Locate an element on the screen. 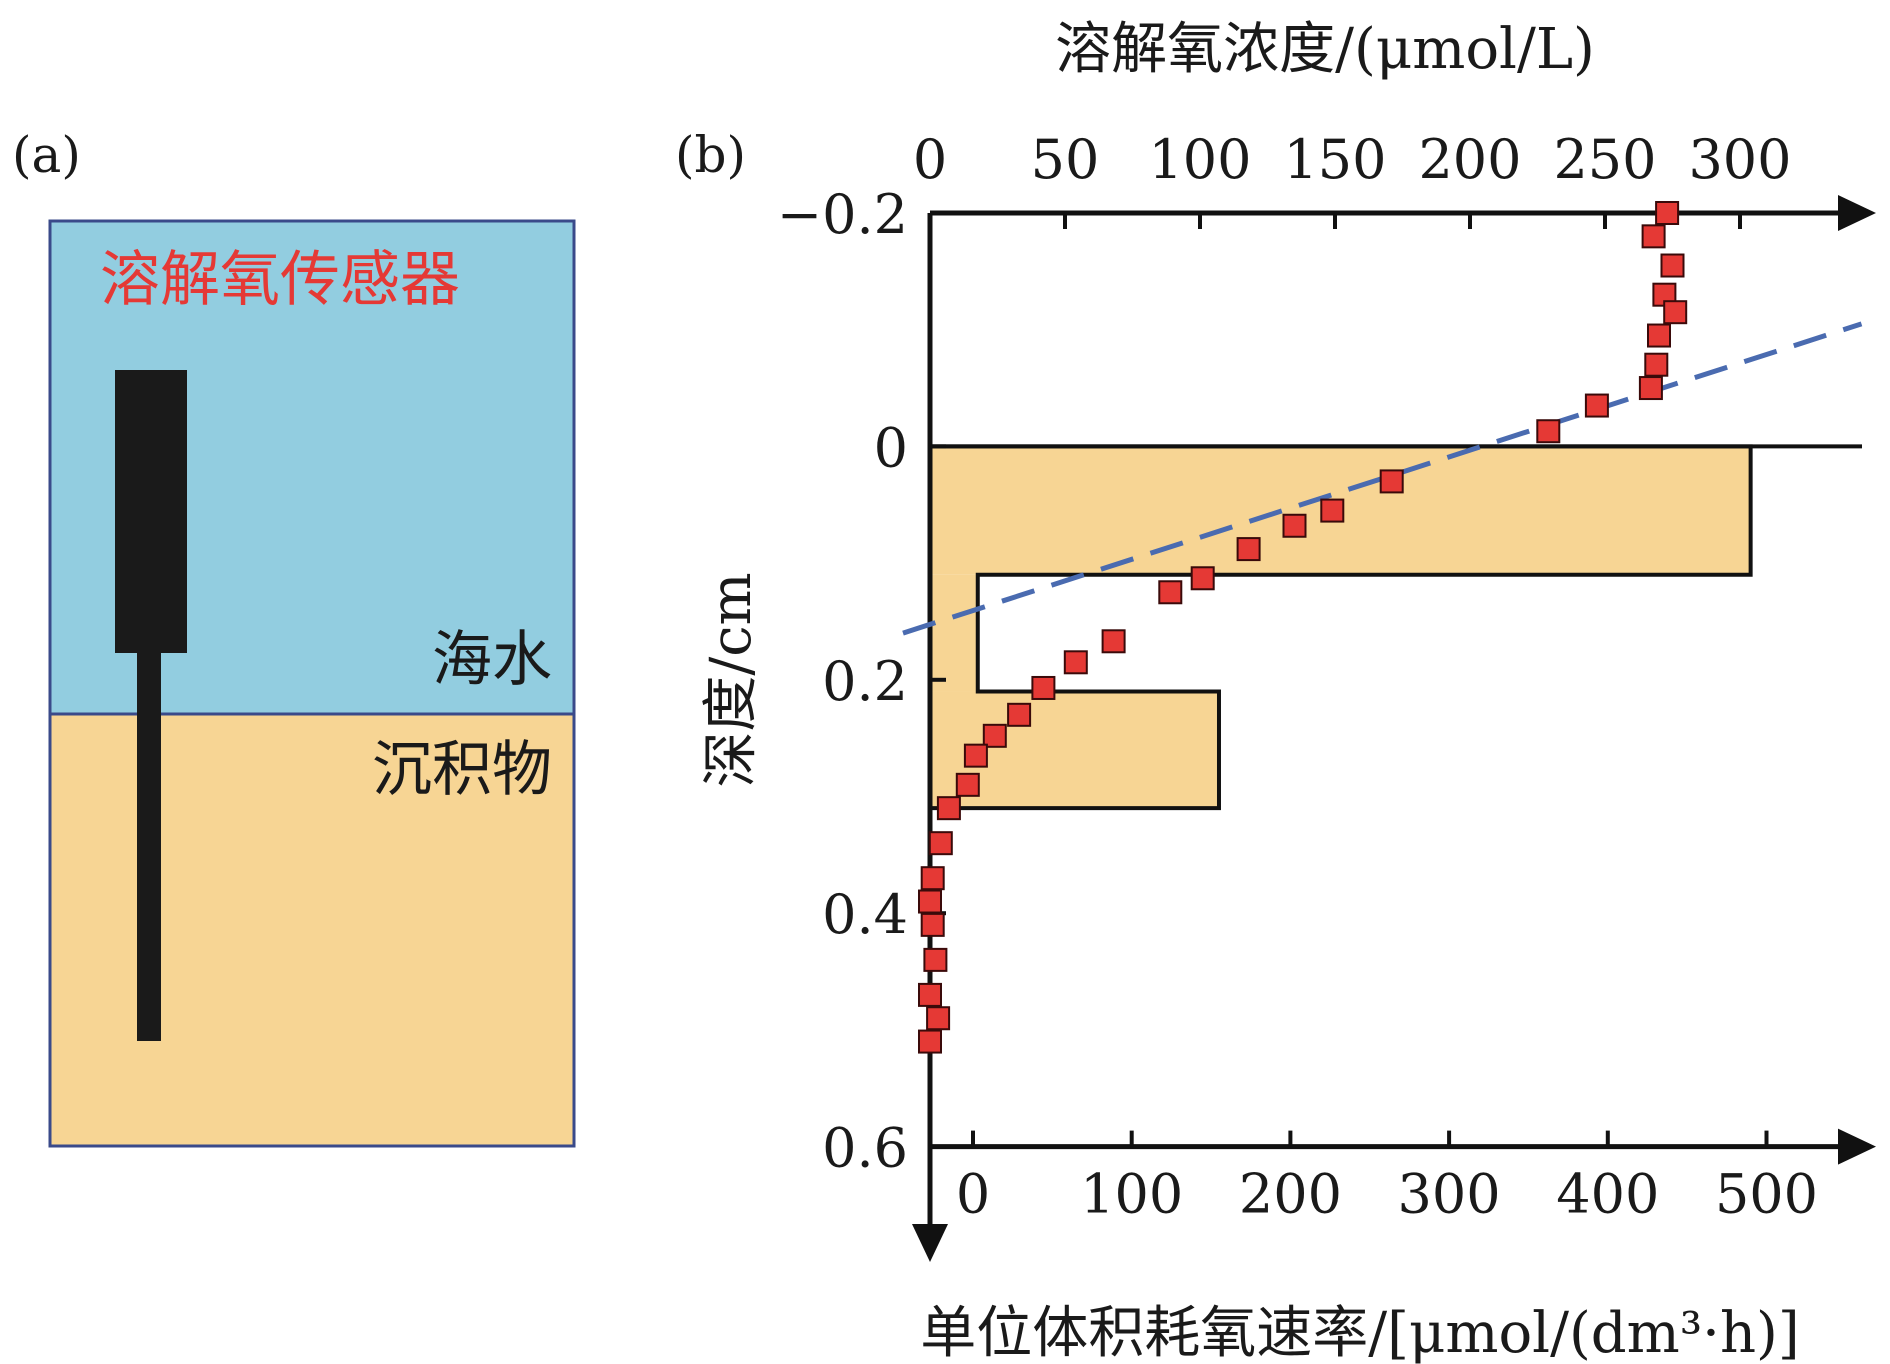  depth-axis-arrow is located at coordinates (930, 1243).